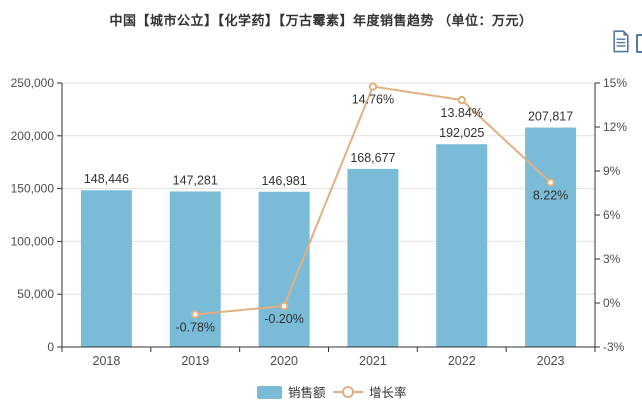 The height and width of the screenshot is (409, 642). What do you see at coordinates (107, 361) in the screenshot?
I see `x-axis-label-2018: 2018` at bounding box center [107, 361].